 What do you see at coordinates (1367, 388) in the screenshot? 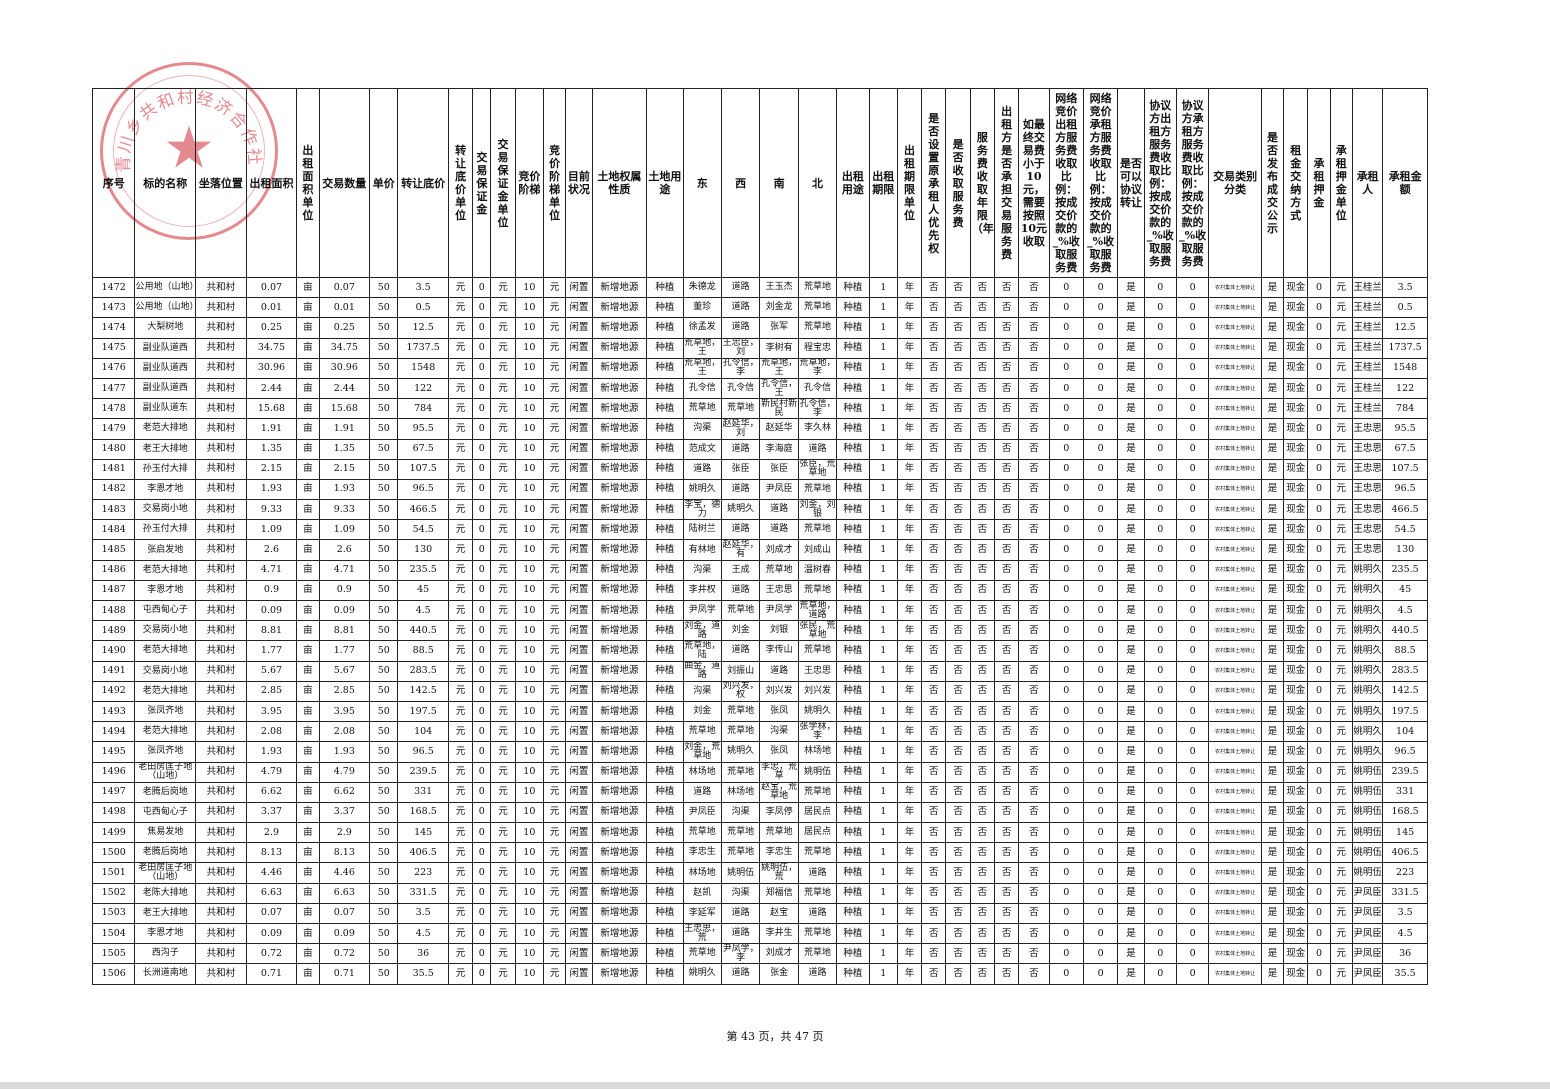
I see `lessee-cell: 王桂兰` at bounding box center [1367, 388].